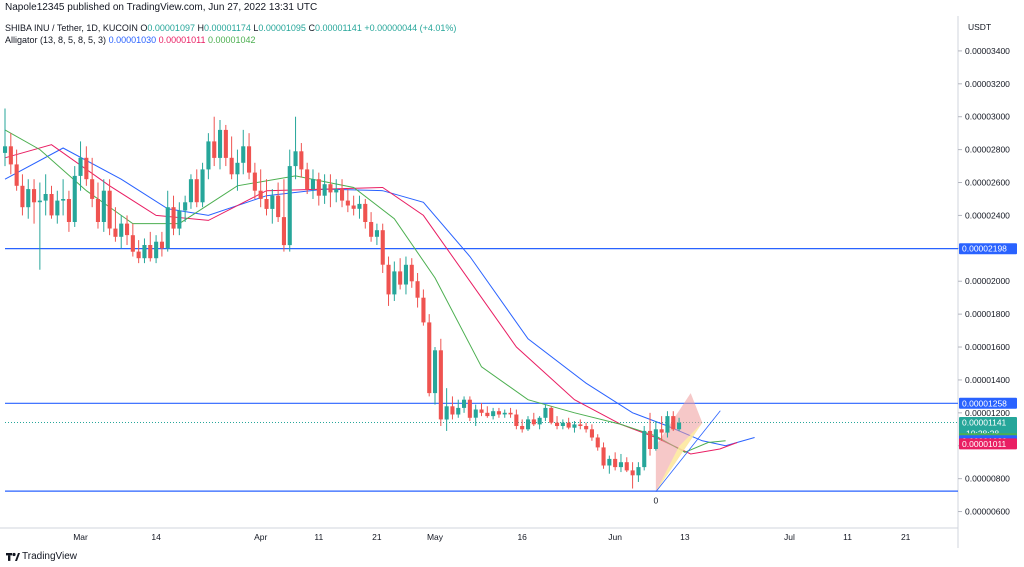  Describe the element at coordinates (987, 117) in the screenshot. I see `y-tick-label: 0.00003000` at that location.